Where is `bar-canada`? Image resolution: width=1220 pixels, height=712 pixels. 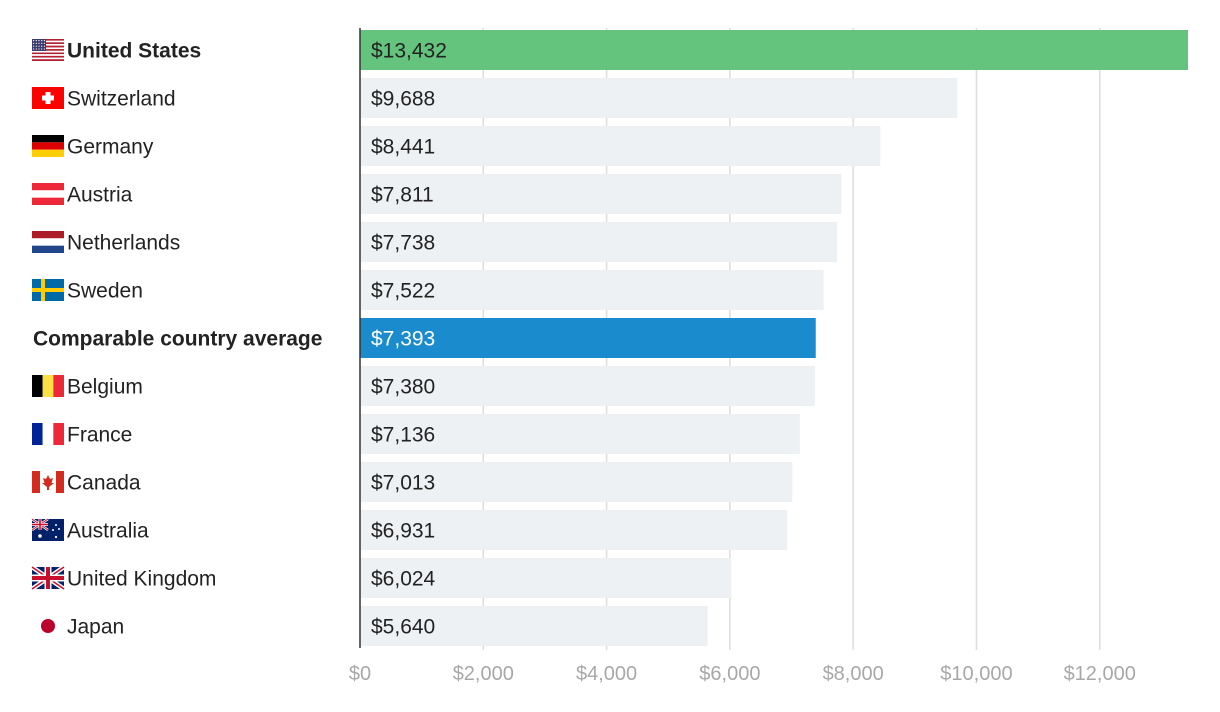
bar-canada is located at coordinates (576, 482).